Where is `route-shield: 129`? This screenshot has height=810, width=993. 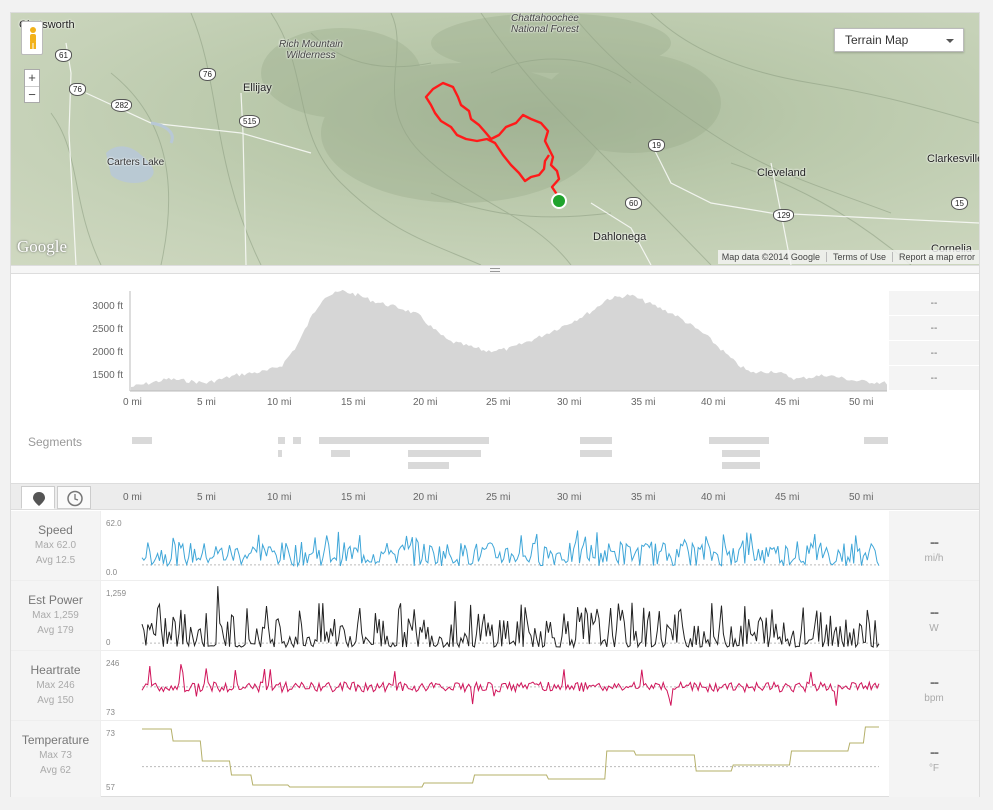 route-shield: 129 is located at coordinates (784, 215).